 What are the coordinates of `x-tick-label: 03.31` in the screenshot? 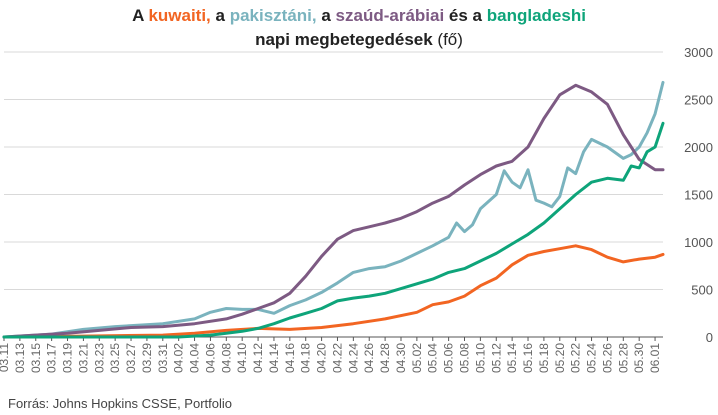 It's located at (163, 358).